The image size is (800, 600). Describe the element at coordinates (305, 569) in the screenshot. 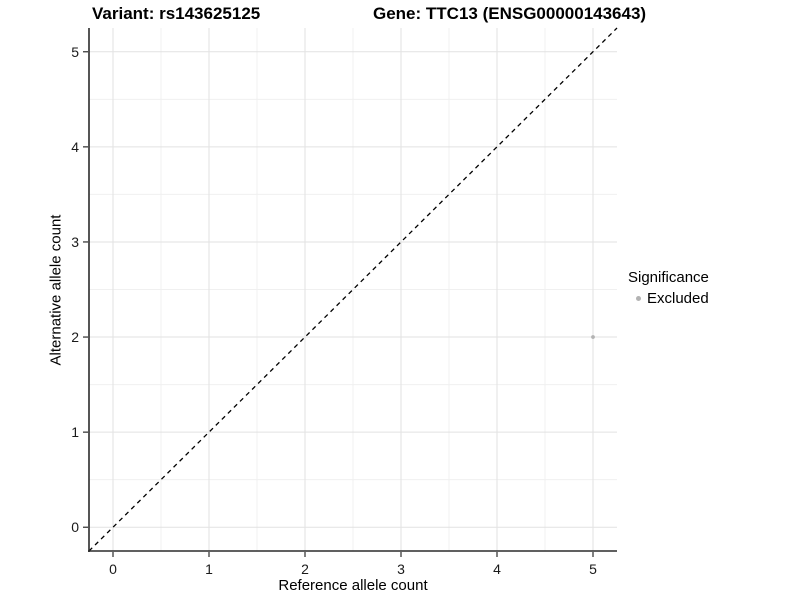

I see `x-tick-label: 2` at that location.